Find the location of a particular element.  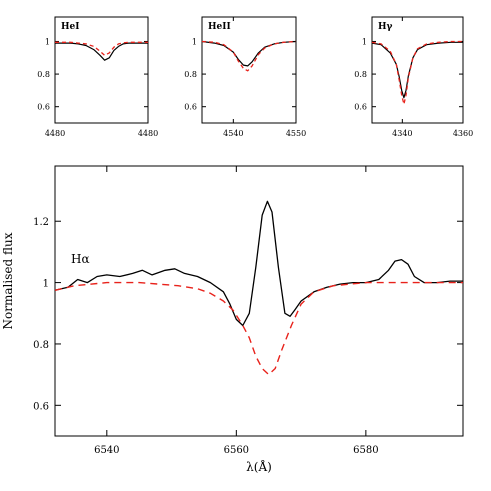

hgamma-y-tick-label: 1 is located at coordinates (364, 41).